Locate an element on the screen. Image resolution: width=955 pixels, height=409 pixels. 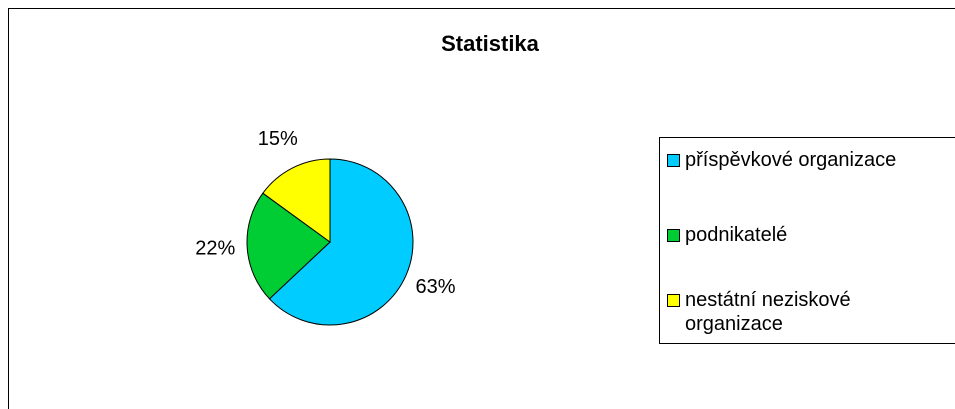
legend-item: podnikatelé is located at coordinates (801, 235).